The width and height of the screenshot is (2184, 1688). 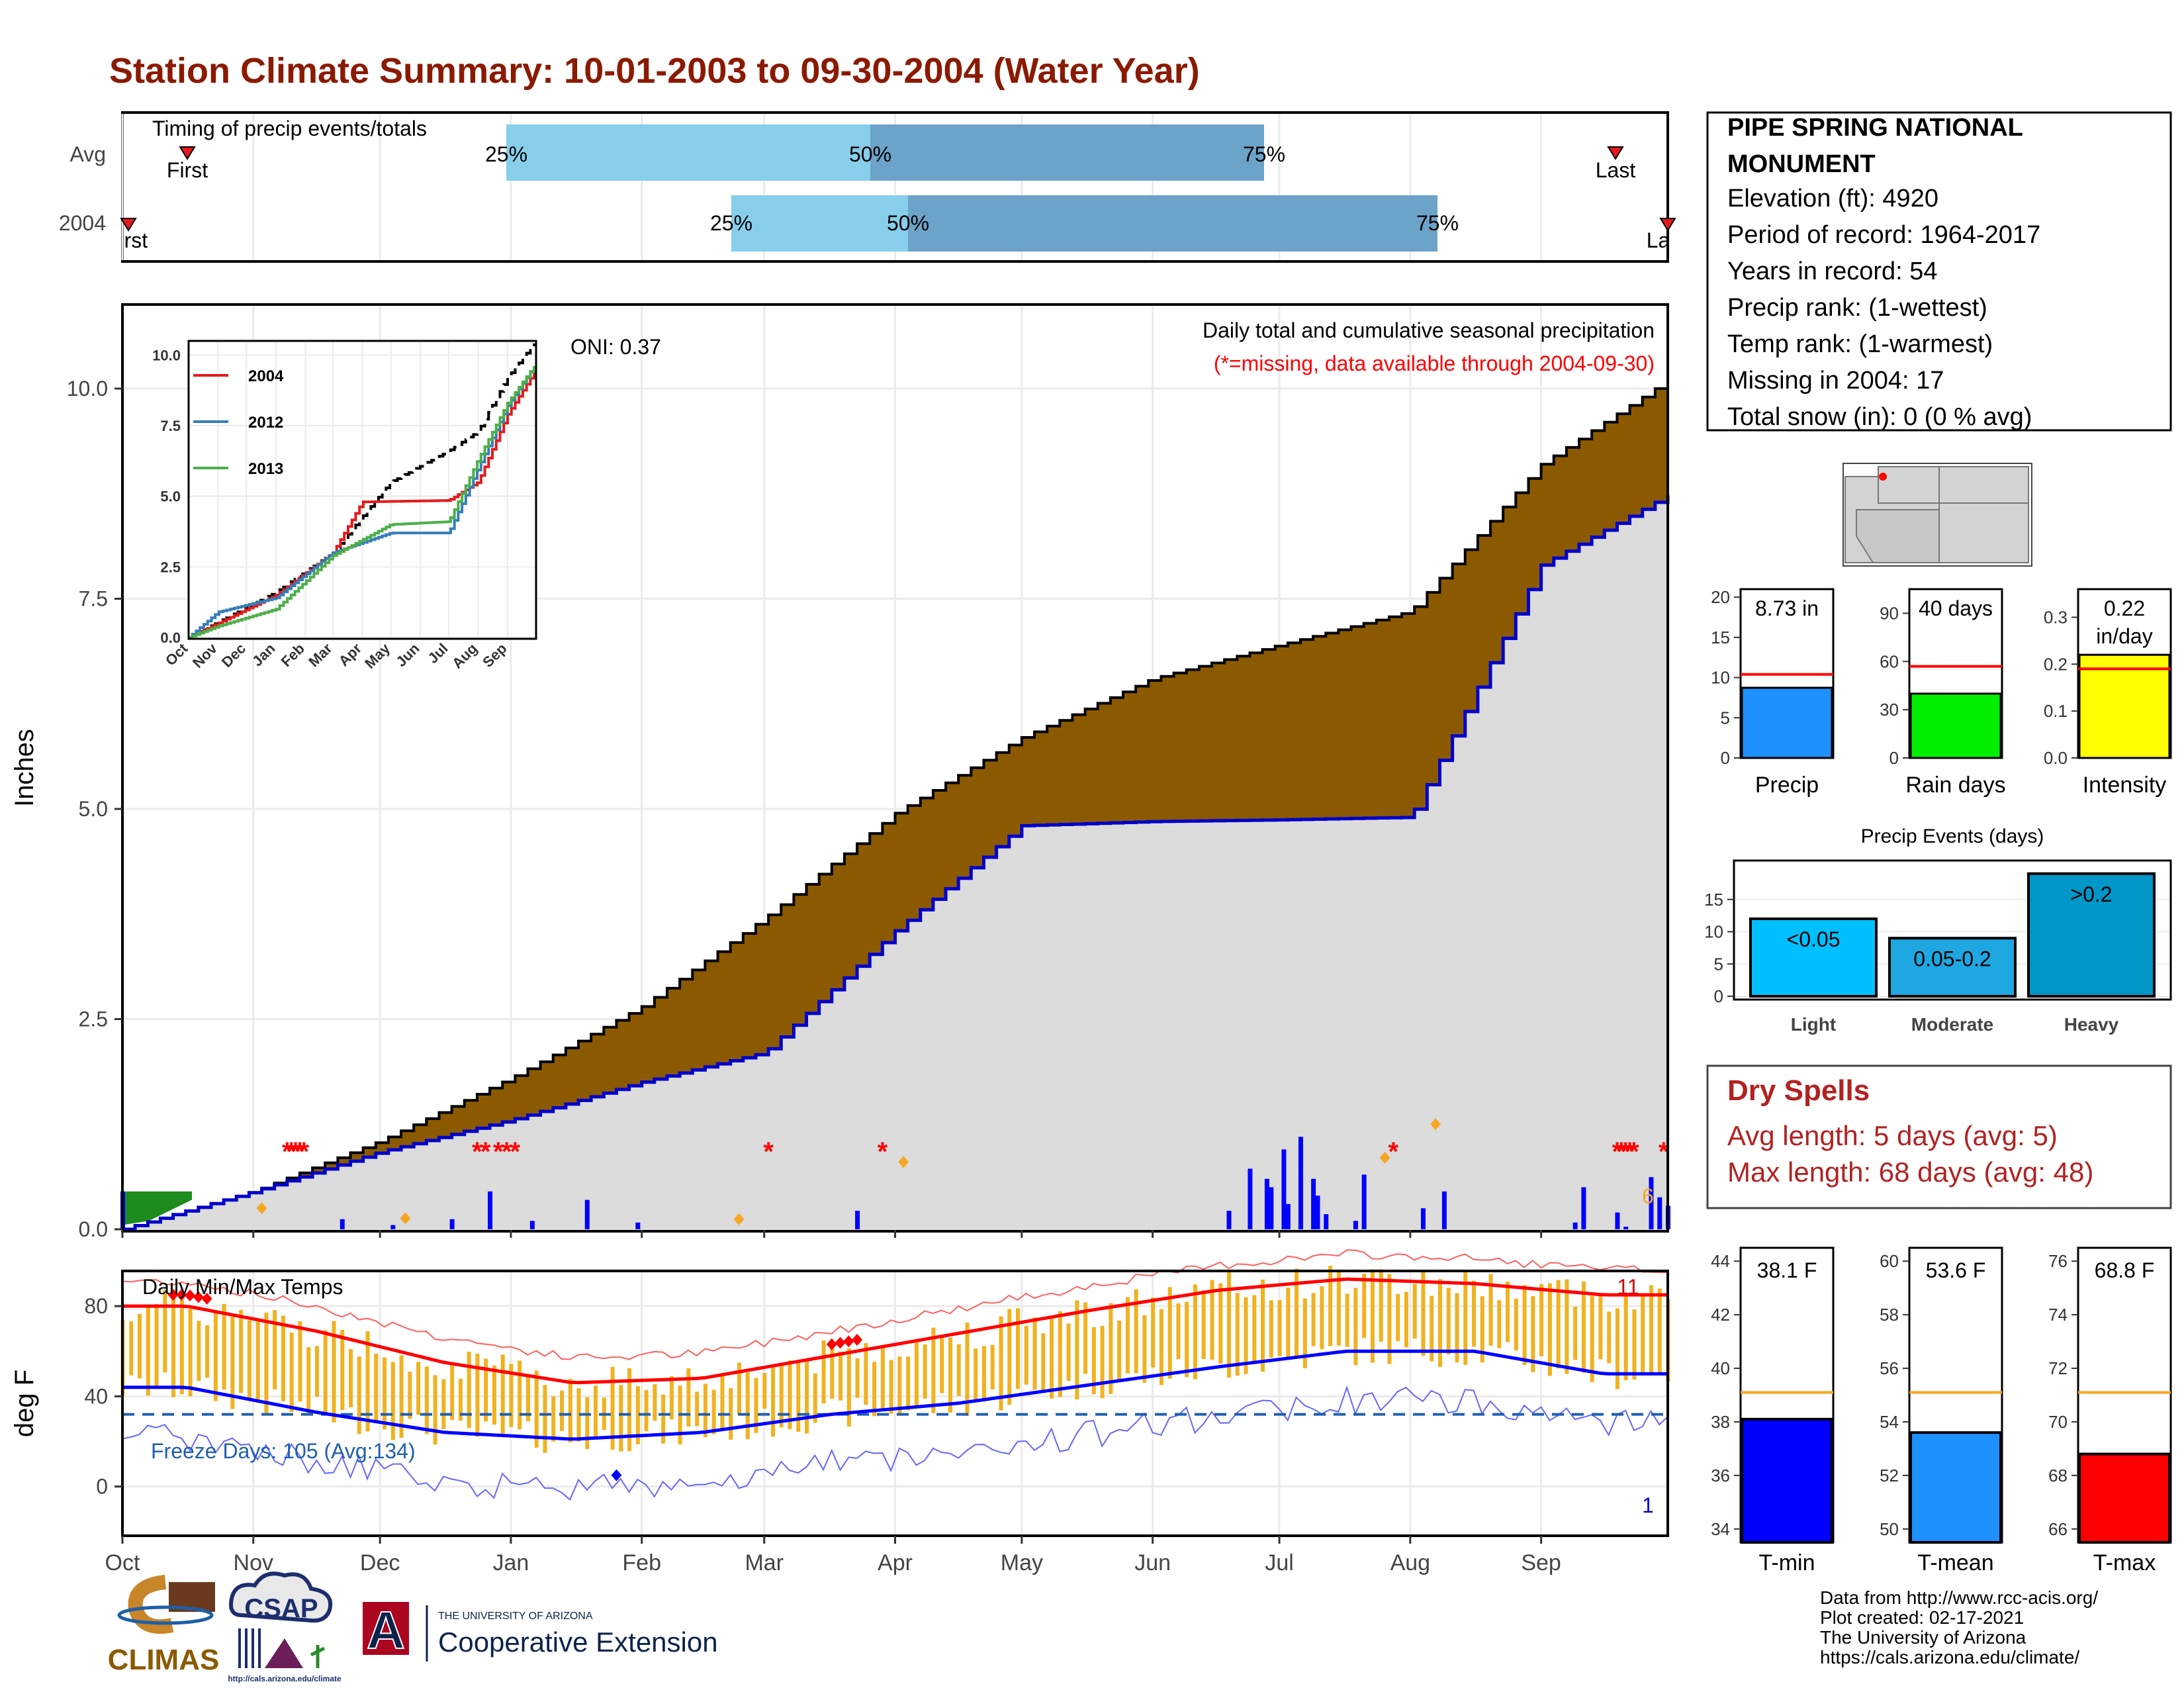 What do you see at coordinates (616, 347) in the screenshot?
I see `oni-label: ONI: 0.37` at bounding box center [616, 347].